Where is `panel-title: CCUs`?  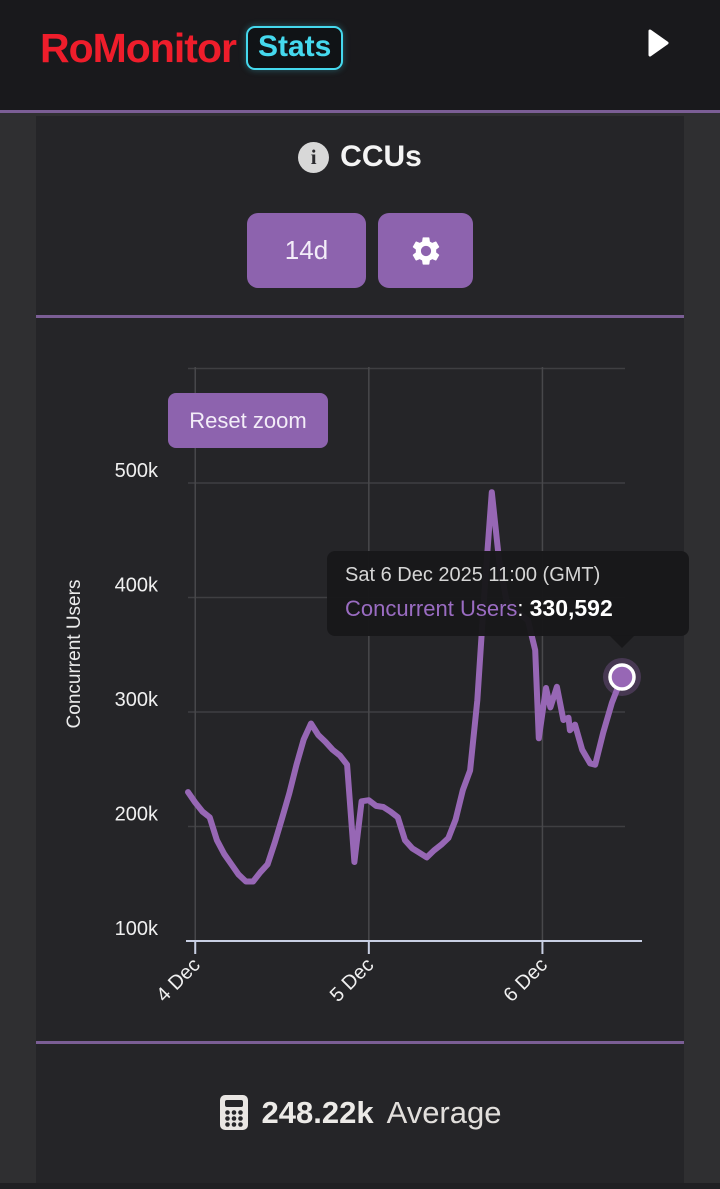 panel-title: CCUs is located at coordinates (381, 156).